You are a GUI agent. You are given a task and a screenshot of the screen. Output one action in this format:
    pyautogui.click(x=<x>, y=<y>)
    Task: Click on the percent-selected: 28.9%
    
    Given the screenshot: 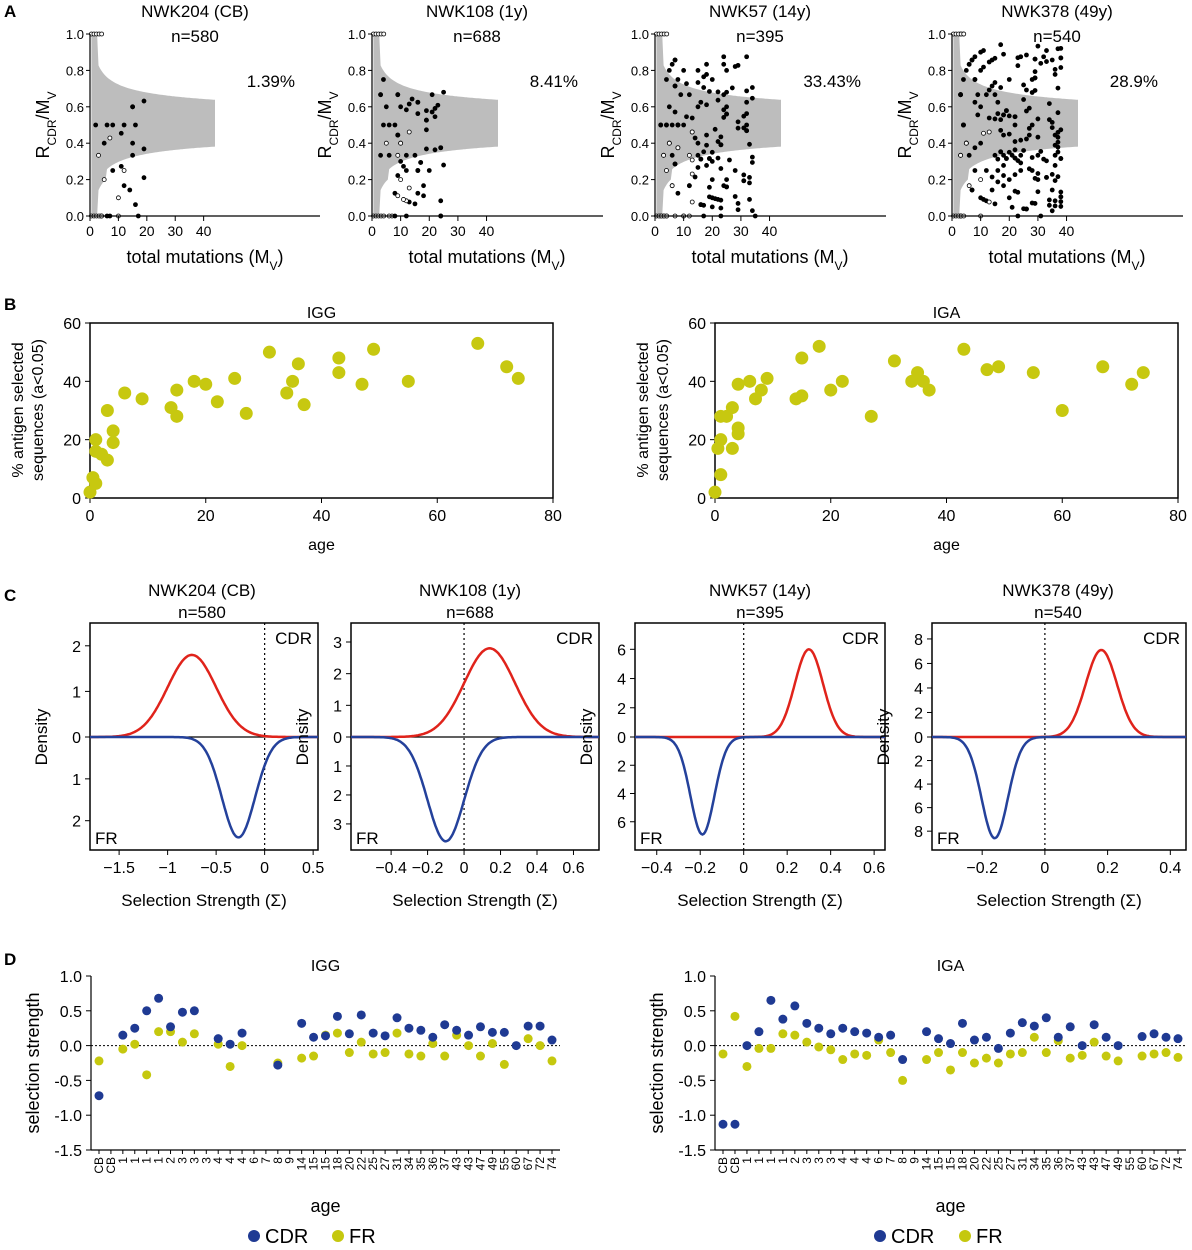 What is the action you would take?
    pyautogui.click(x=1134, y=81)
    